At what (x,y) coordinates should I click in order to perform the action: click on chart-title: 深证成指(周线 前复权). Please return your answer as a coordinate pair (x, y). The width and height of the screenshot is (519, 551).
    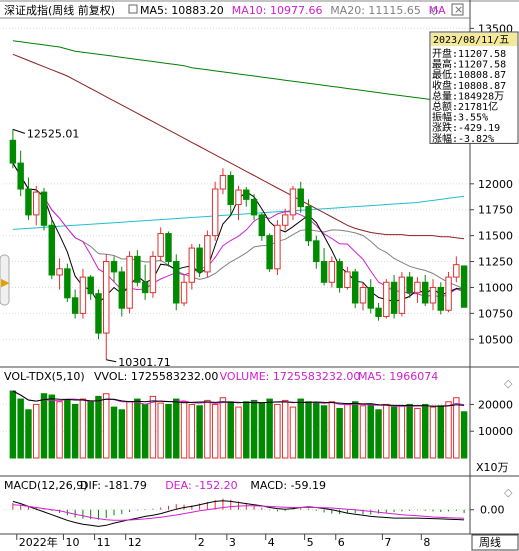
    Looking at the image, I should click on (59, 10).